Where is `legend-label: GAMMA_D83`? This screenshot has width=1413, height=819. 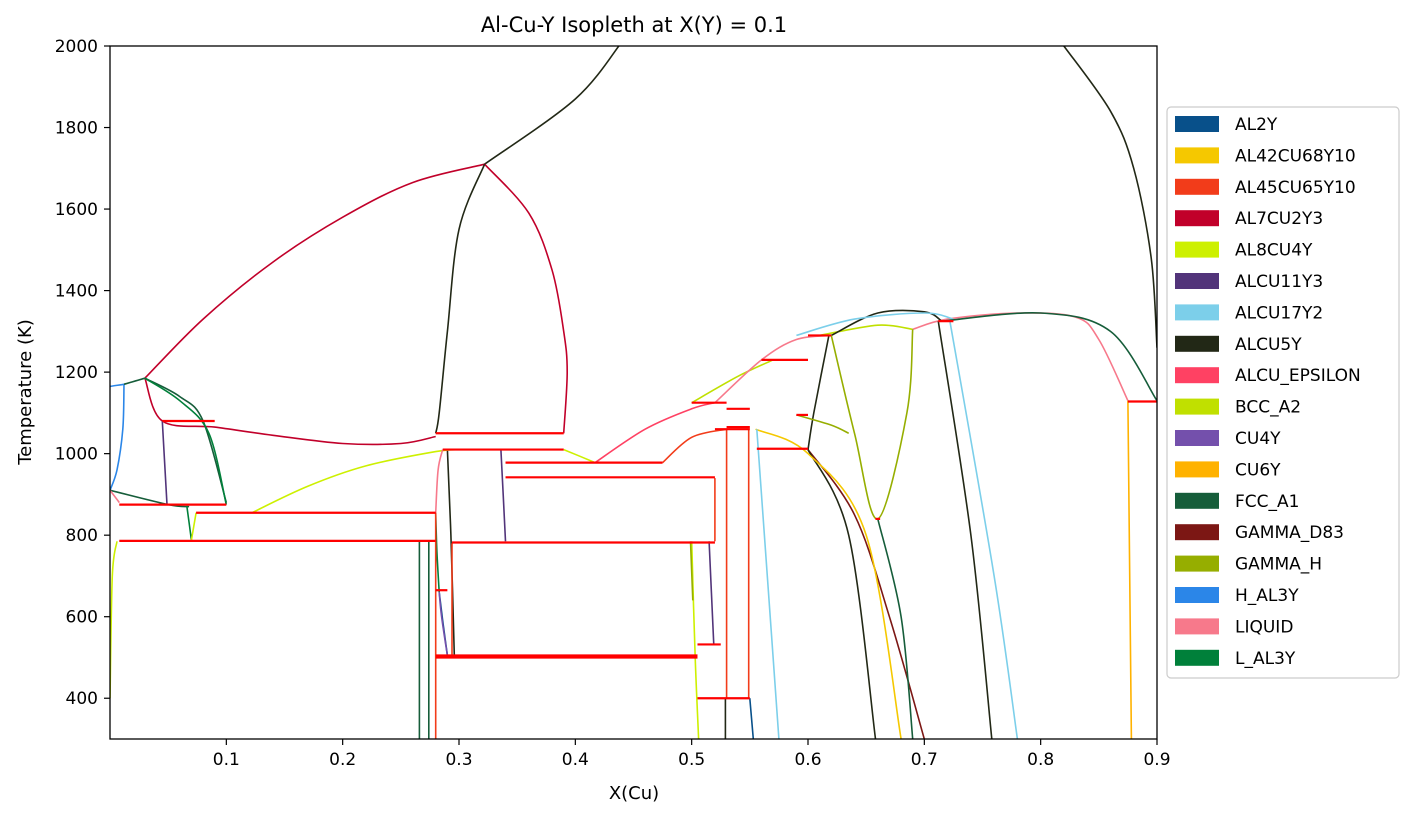
legend-label: GAMMA_D83 is located at coordinates (1289, 533).